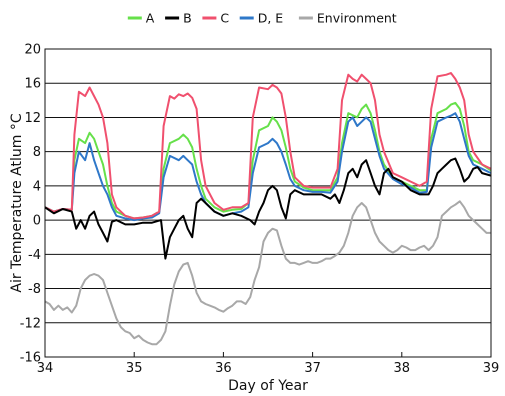 Image resolution: width=505 pixels, height=396 pixels. I want to click on legend: A B C D, E Environment, so click(262, 18).